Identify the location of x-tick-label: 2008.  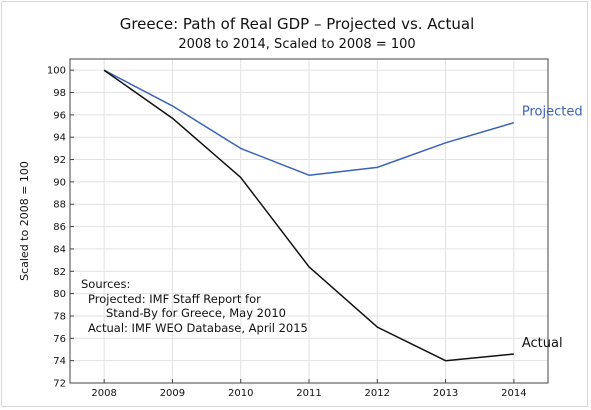
(103, 393).